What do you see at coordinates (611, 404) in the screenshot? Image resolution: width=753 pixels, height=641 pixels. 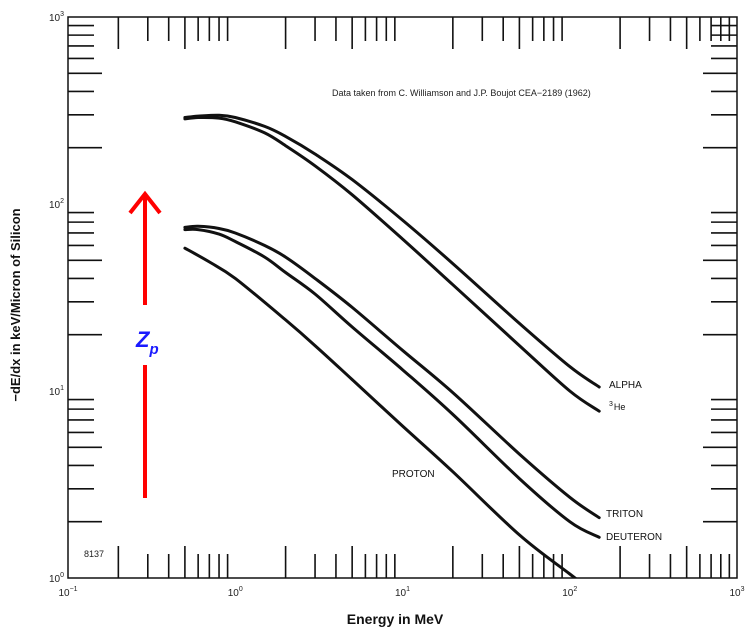 I see `he3-superscript: 3` at bounding box center [611, 404].